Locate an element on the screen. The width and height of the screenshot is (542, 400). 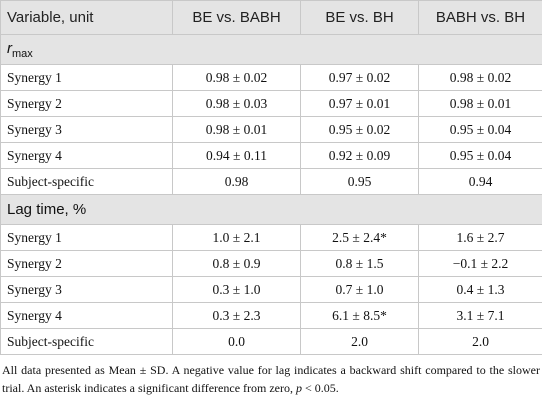
table-row: Synergy 3 0.3 ± 1.0 0.7 ± 1.0 0.4 ± 1.3 is located at coordinates (271, 289).